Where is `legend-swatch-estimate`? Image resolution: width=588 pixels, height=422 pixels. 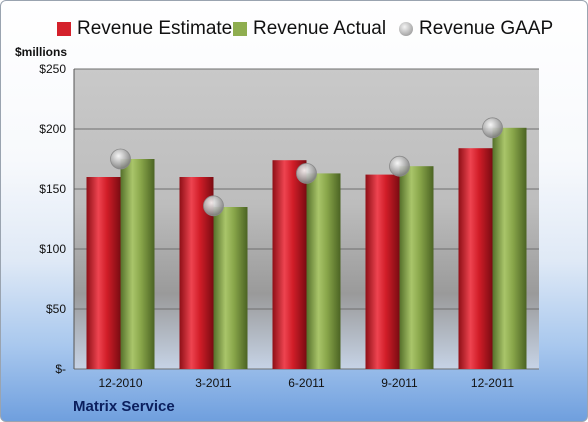
legend-swatch-estimate is located at coordinates (64, 29).